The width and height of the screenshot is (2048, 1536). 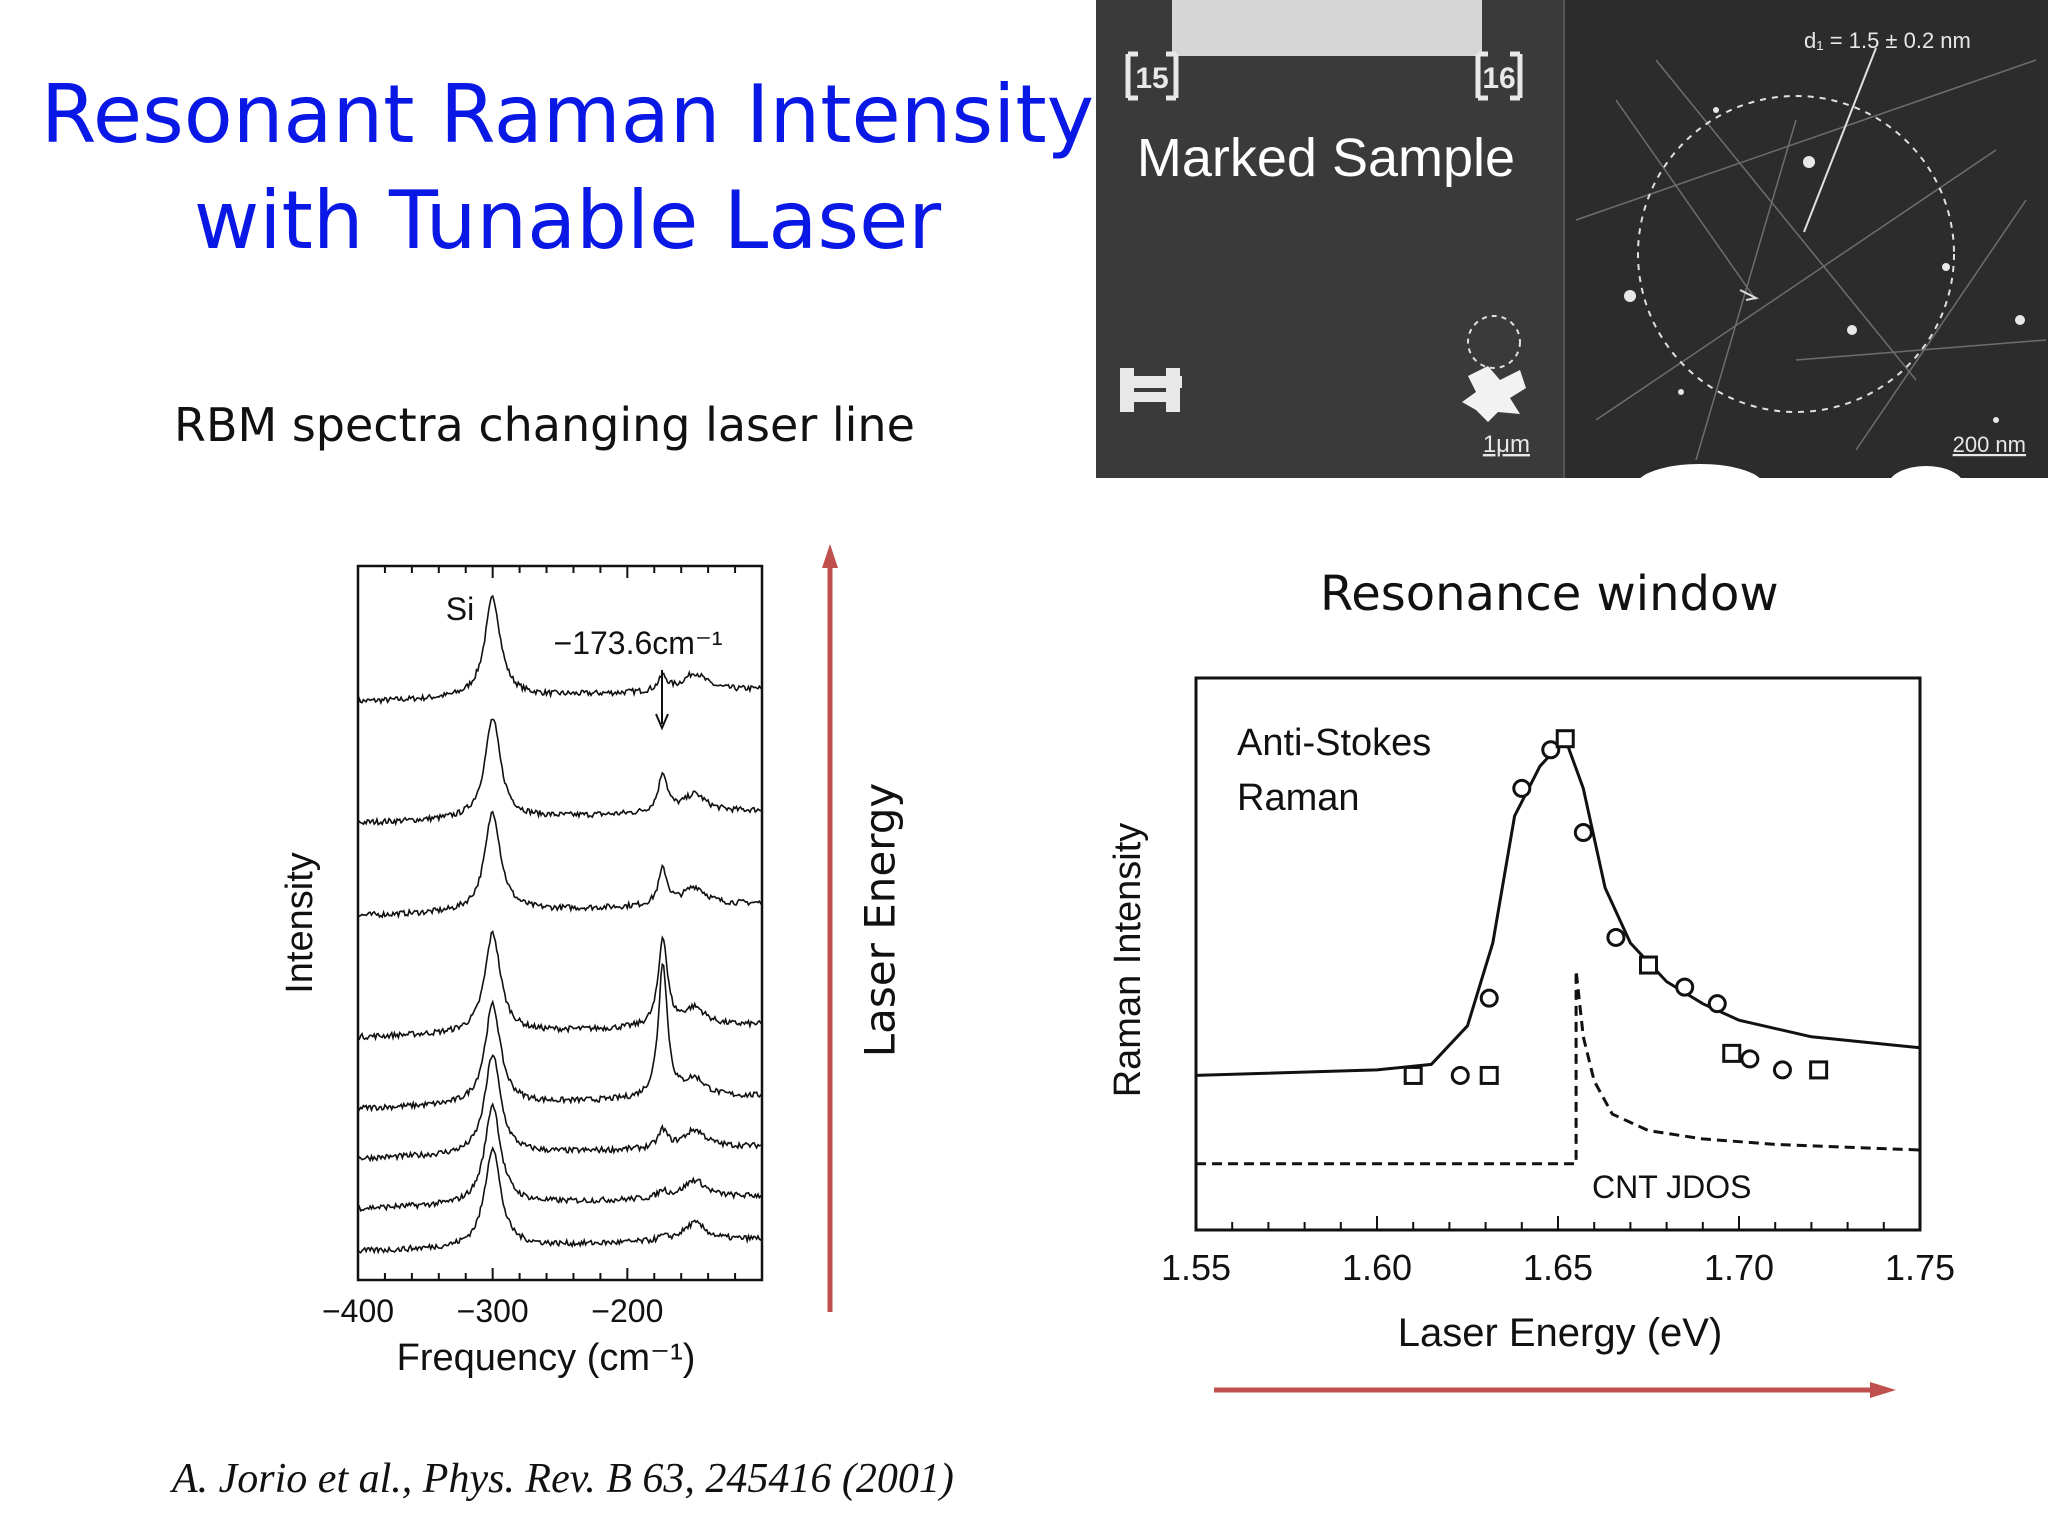 I want to click on resonance-window-title: Resonance window, so click(x=1549, y=594).